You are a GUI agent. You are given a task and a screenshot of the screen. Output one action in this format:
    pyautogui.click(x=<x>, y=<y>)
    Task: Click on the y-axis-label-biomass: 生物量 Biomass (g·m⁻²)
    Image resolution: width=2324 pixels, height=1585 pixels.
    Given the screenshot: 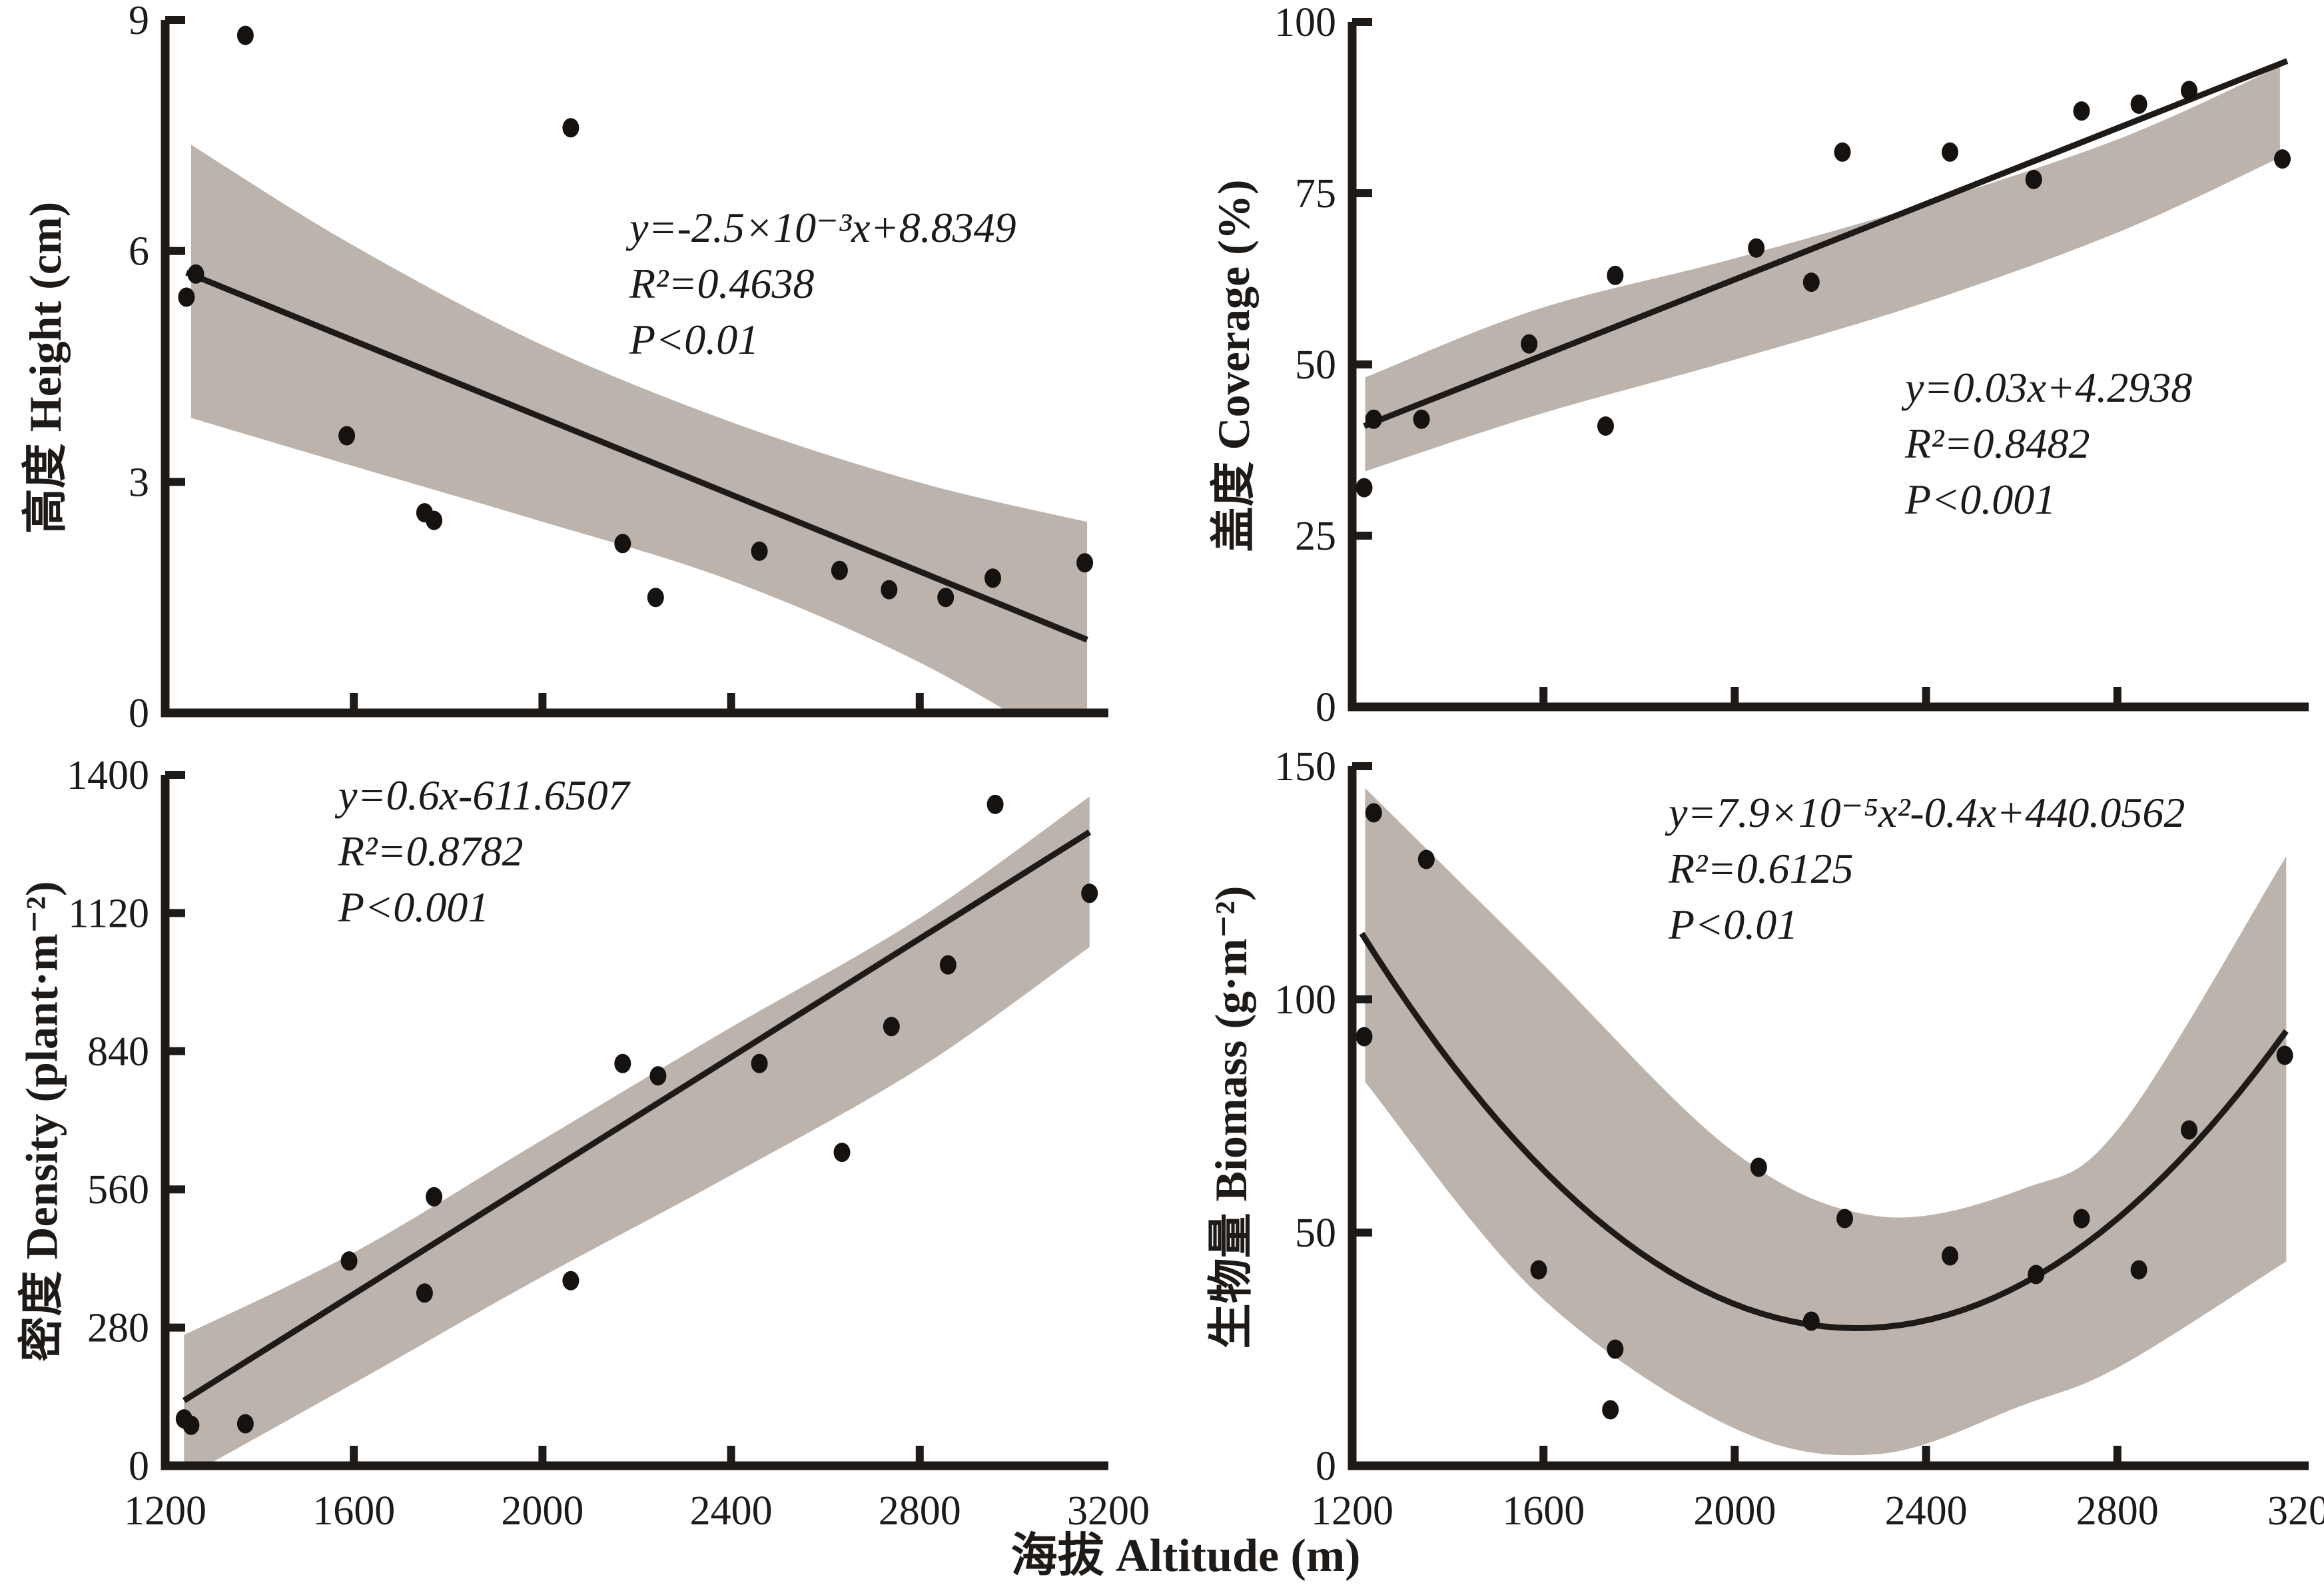 What is the action you would take?
    pyautogui.click(x=1231, y=1117)
    